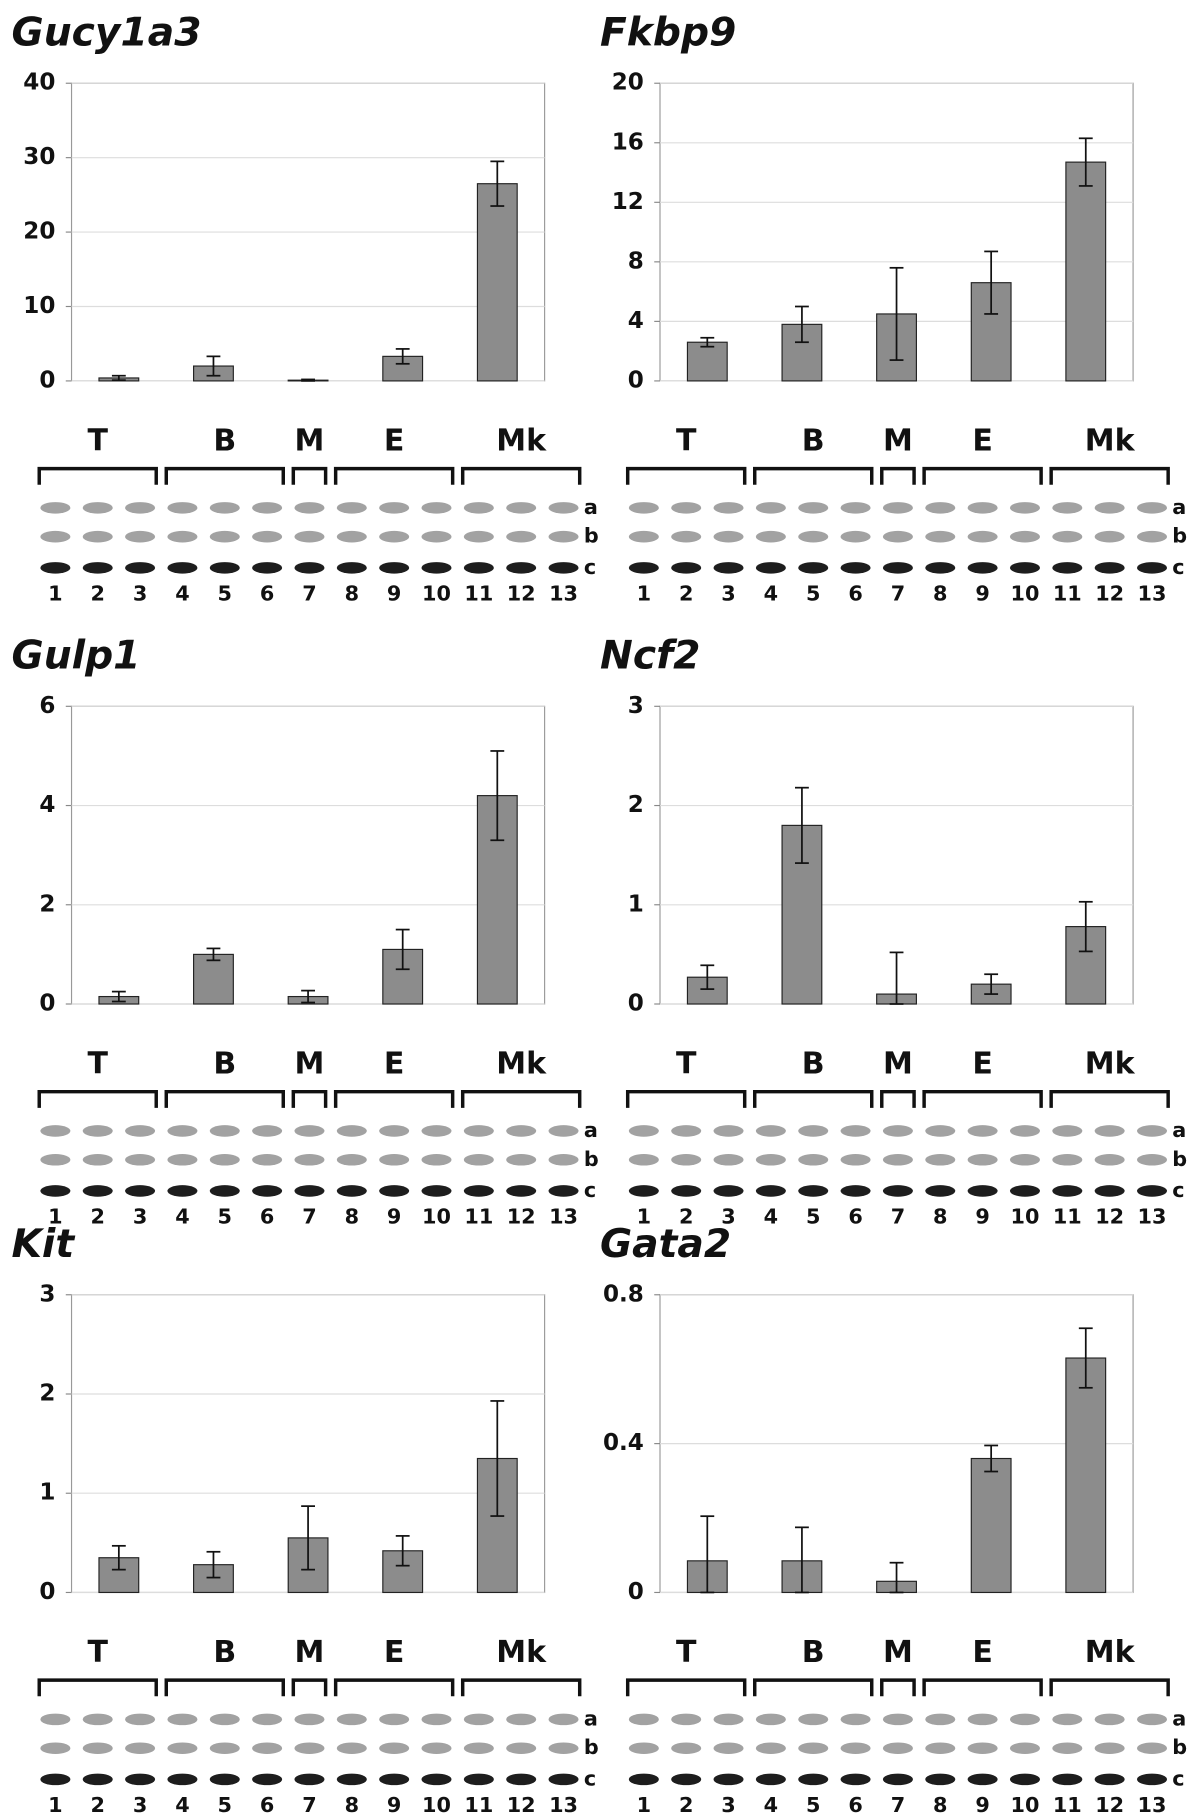  What do you see at coordinates (636, 805) in the screenshot?
I see `y-tick-label: 2` at bounding box center [636, 805].